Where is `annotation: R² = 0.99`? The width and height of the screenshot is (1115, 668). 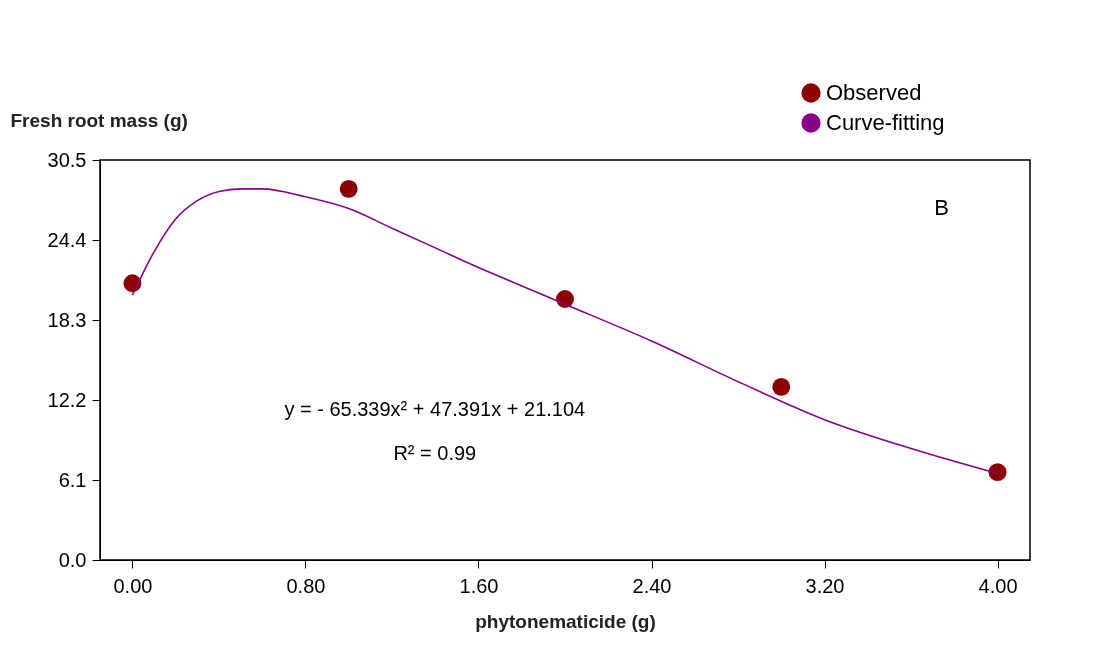 annotation: R² = 0.99 is located at coordinates (435, 453).